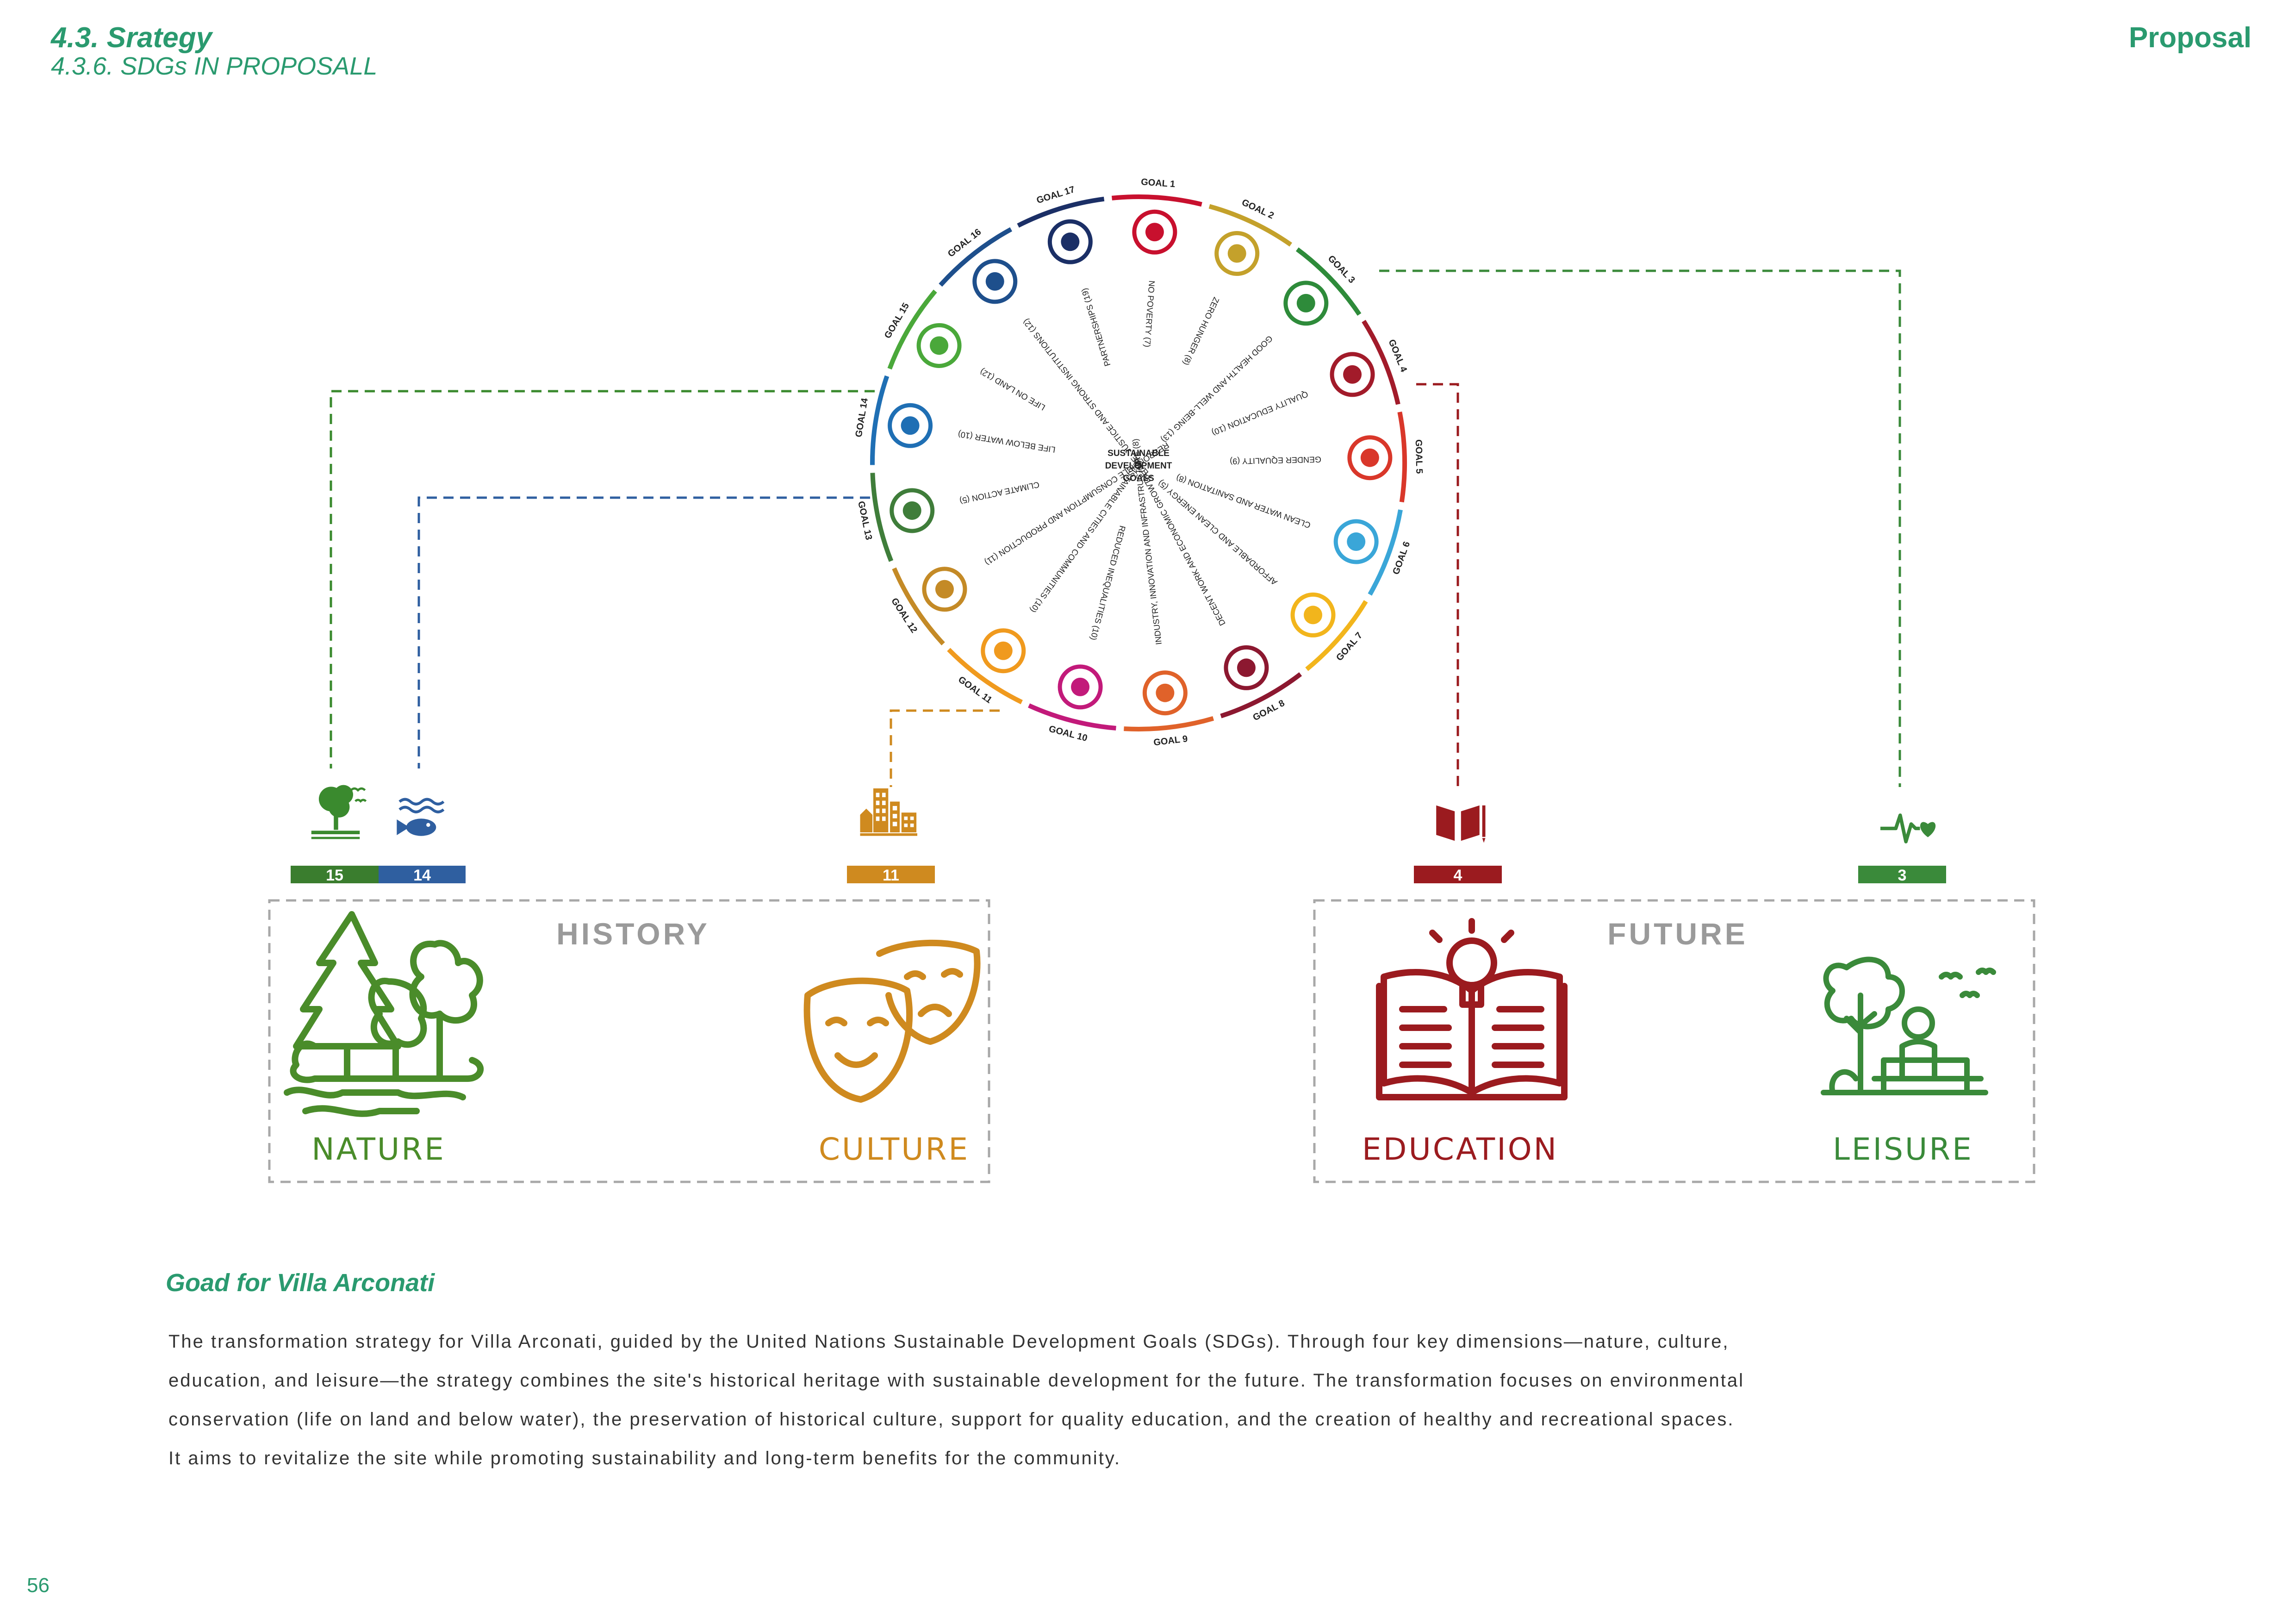 The image size is (2296, 1624). Describe the element at coordinates (633, 934) in the screenshot. I see `history-title: HISTORY` at that location.